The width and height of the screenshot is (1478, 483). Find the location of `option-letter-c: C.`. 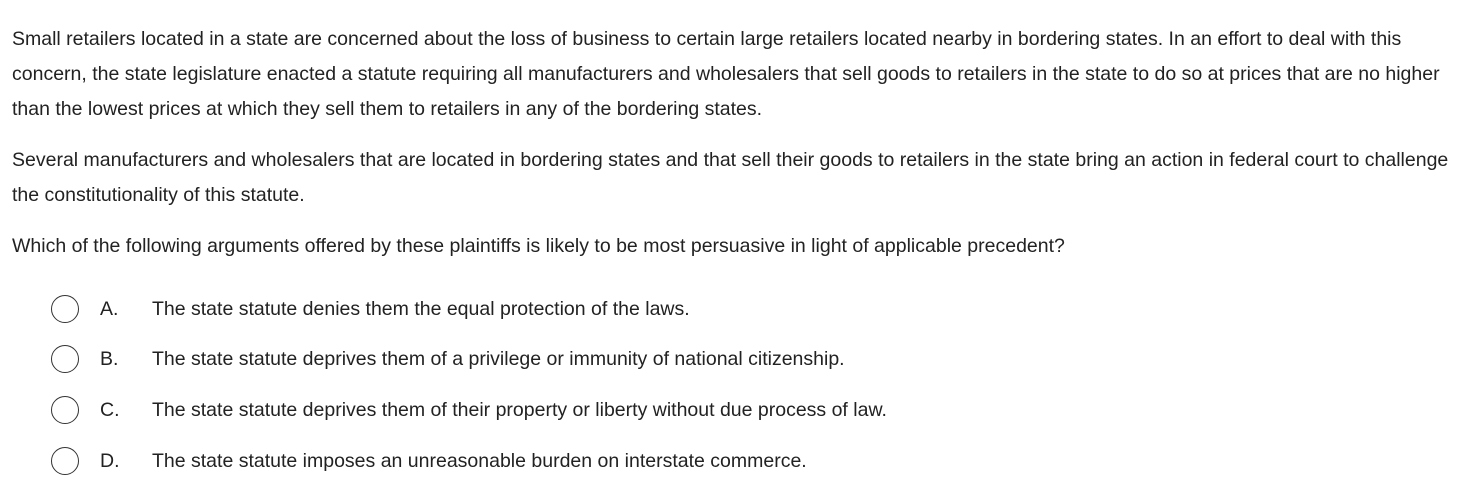

option-letter-c: C. is located at coordinates (110, 409).